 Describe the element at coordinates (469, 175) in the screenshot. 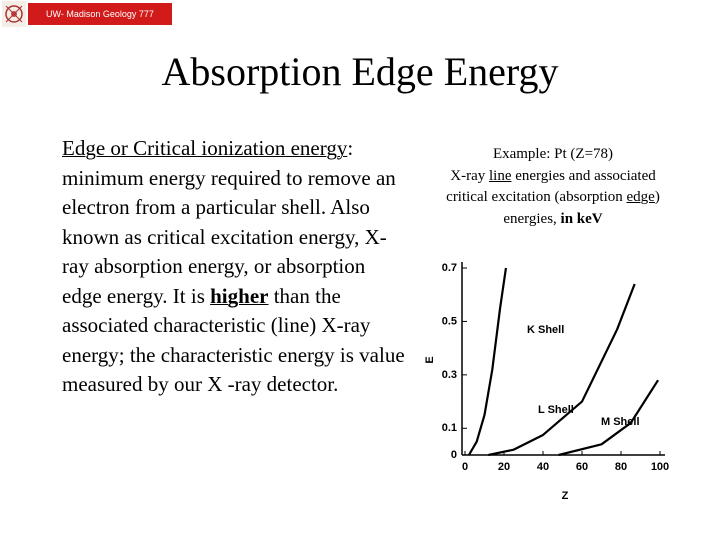

I see `text: X-ray` at that location.